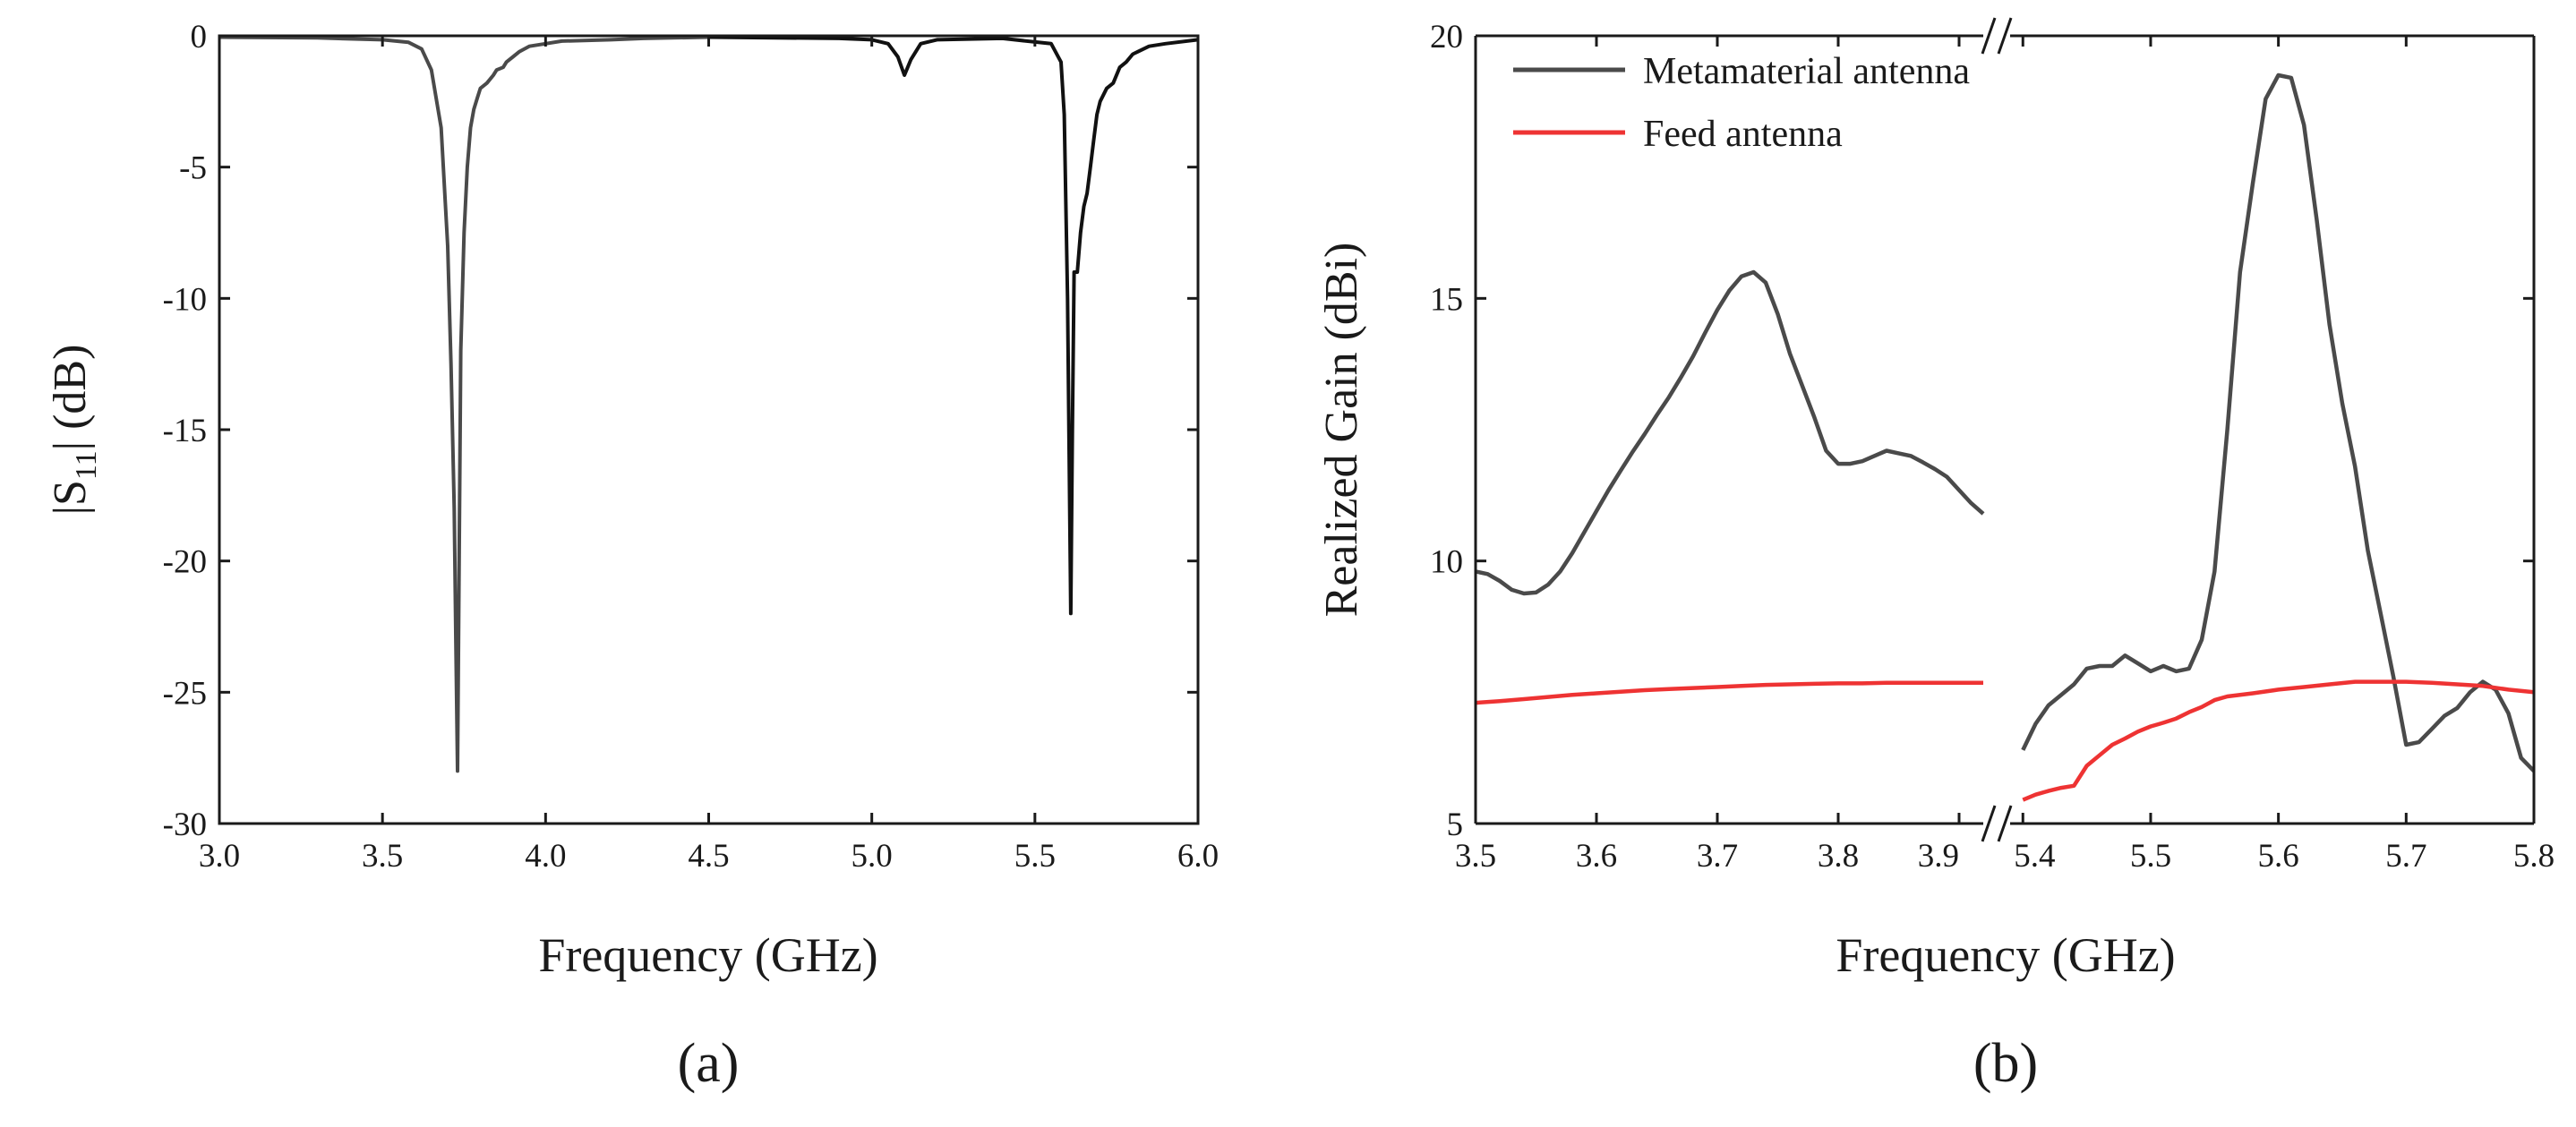 The width and height of the screenshot is (2576, 1127). What do you see at coordinates (74, 430) in the screenshot?
I see `panel-a-y-axis-label: |S11| (dB)` at bounding box center [74, 430].